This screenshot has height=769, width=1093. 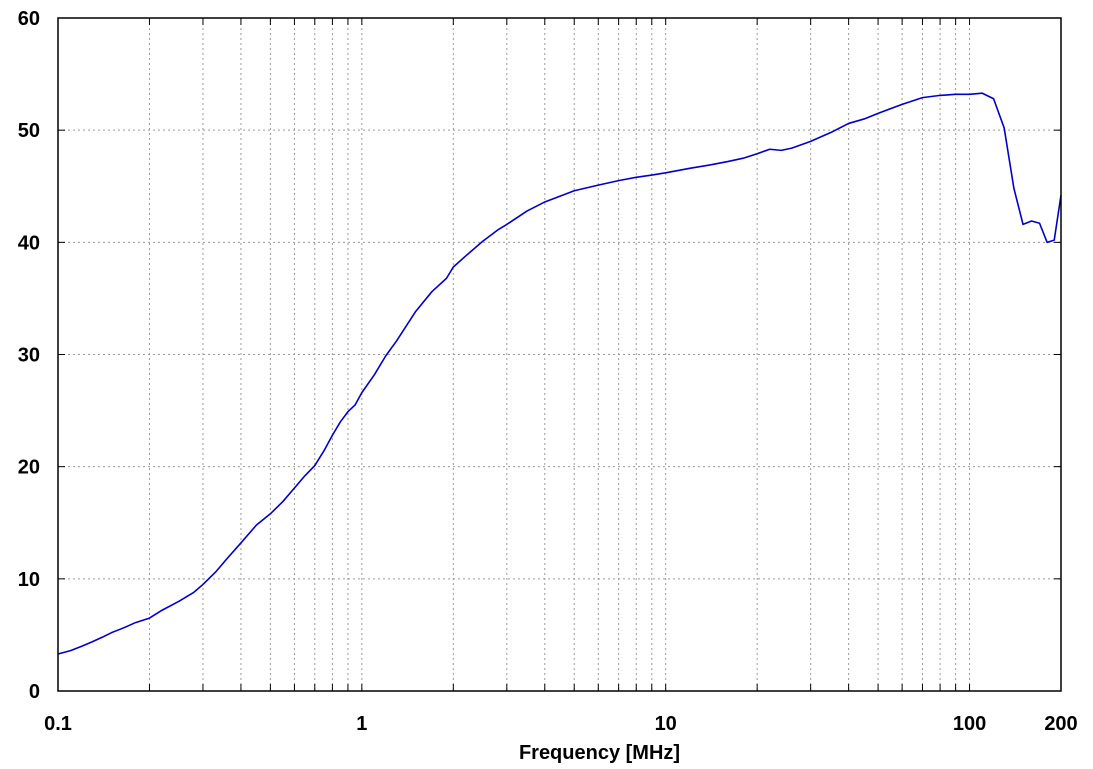 What do you see at coordinates (29, 19) in the screenshot?
I see `y-tick-label: 60` at bounding box center [29, 19].